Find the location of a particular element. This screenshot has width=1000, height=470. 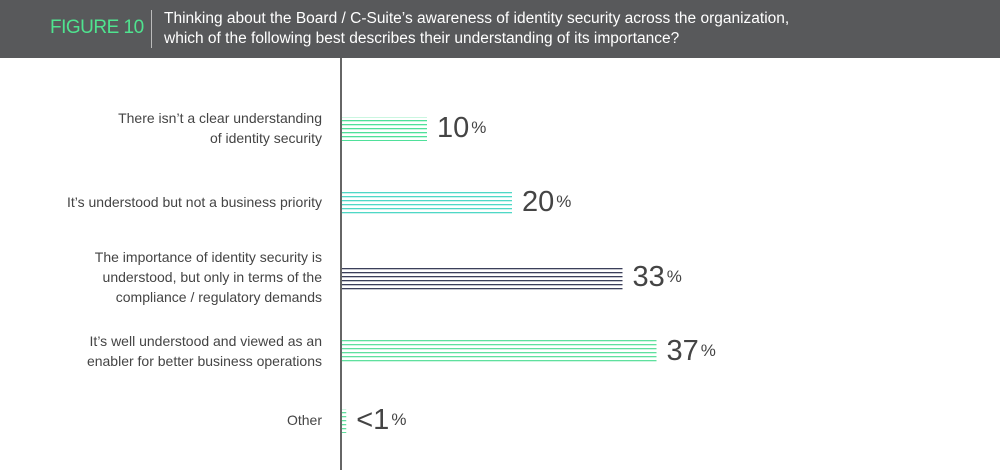

figure-label: FIGURE 10 is located at coordinates (97, 27).